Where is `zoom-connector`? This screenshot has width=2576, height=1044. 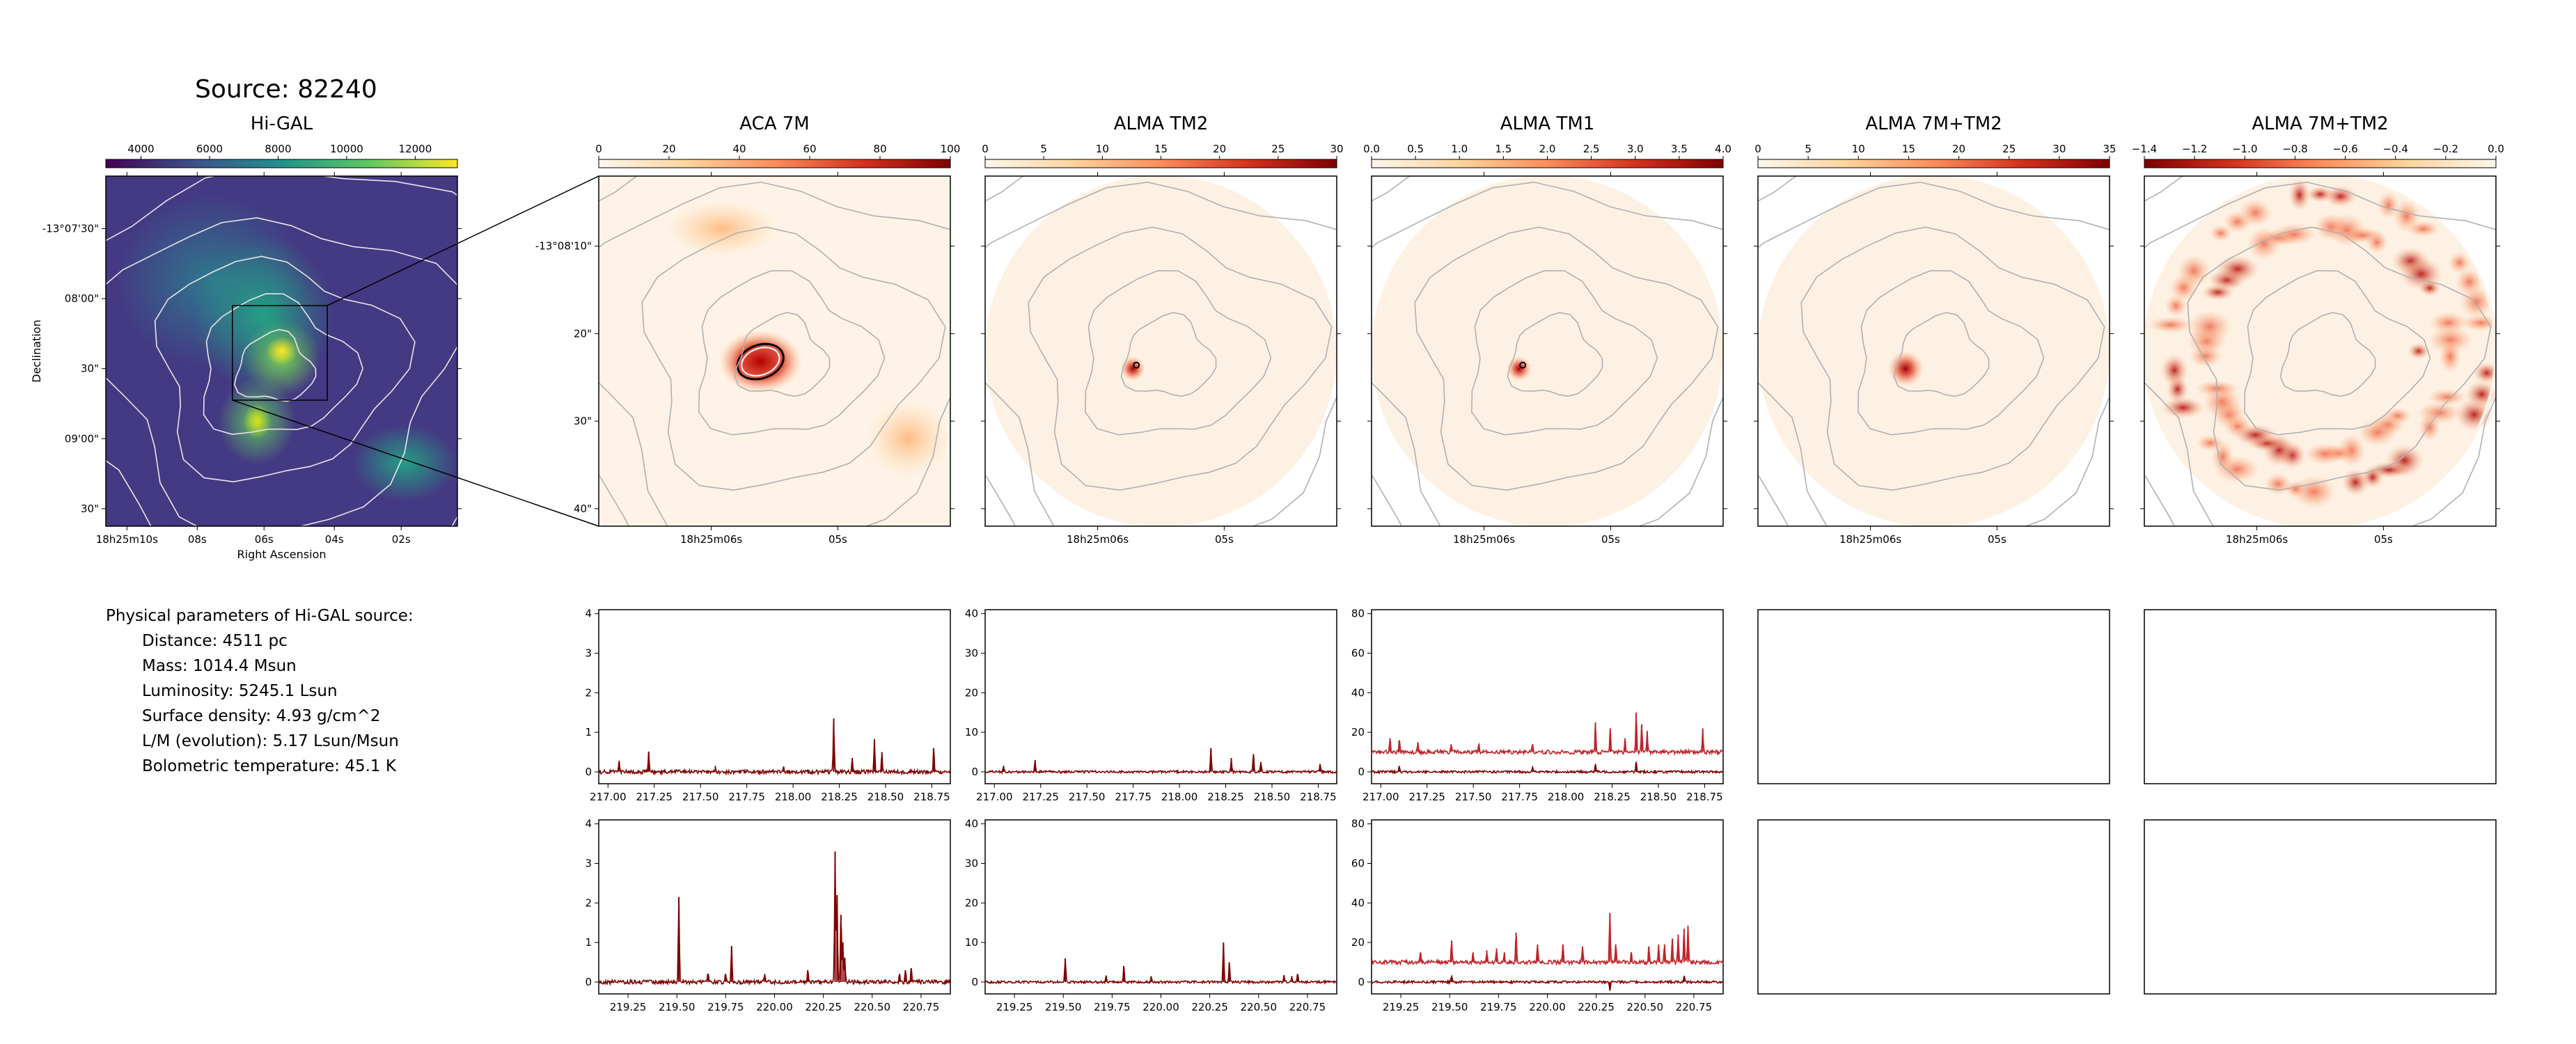
zoom-connector is located at coordinates (463, 240).